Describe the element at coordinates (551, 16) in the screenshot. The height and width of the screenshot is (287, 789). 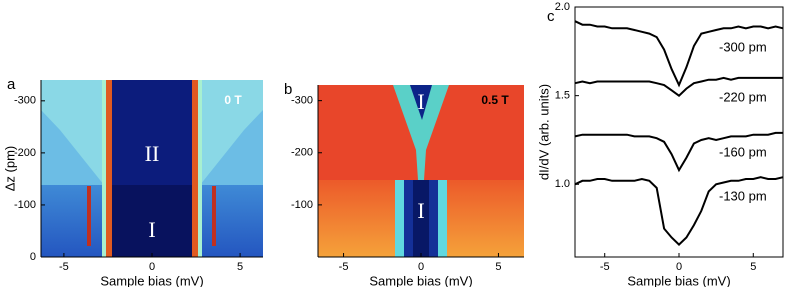
I see `panel-label: c` at that location.